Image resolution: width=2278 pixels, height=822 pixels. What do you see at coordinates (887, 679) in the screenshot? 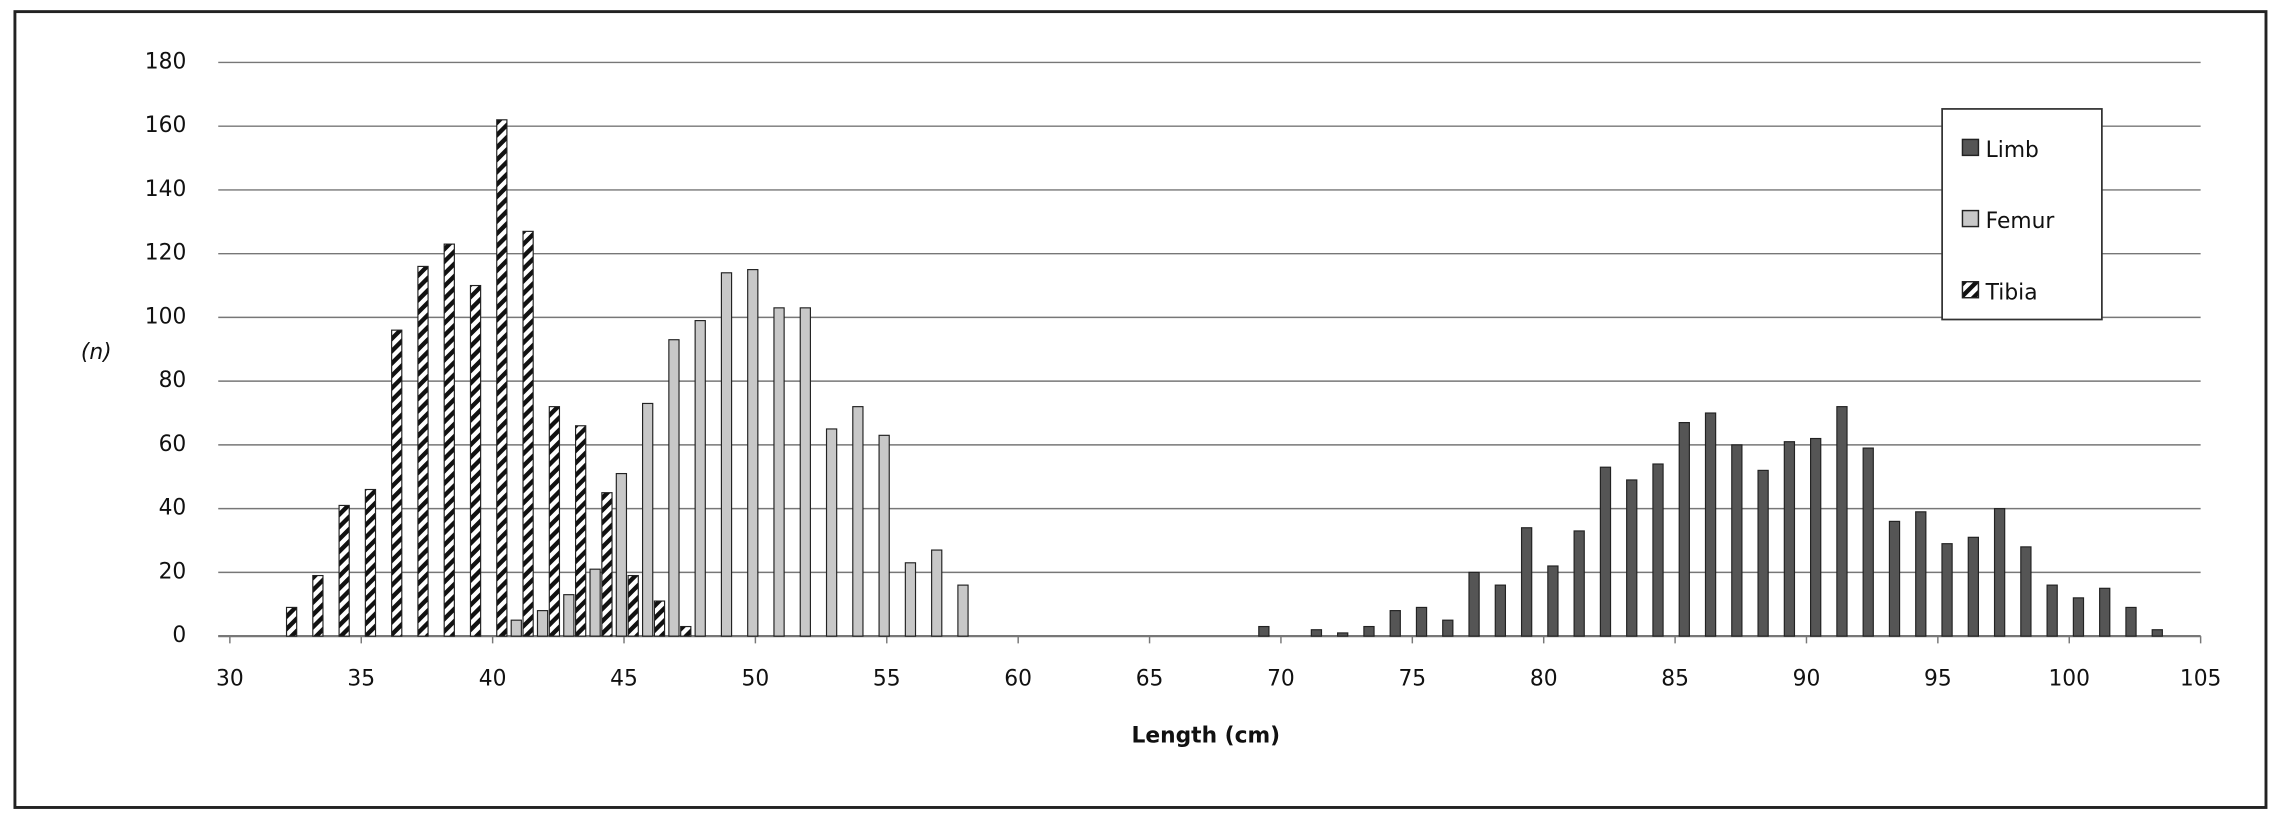
I see `x-tick-label: 55` at bounding box center [887, 679].